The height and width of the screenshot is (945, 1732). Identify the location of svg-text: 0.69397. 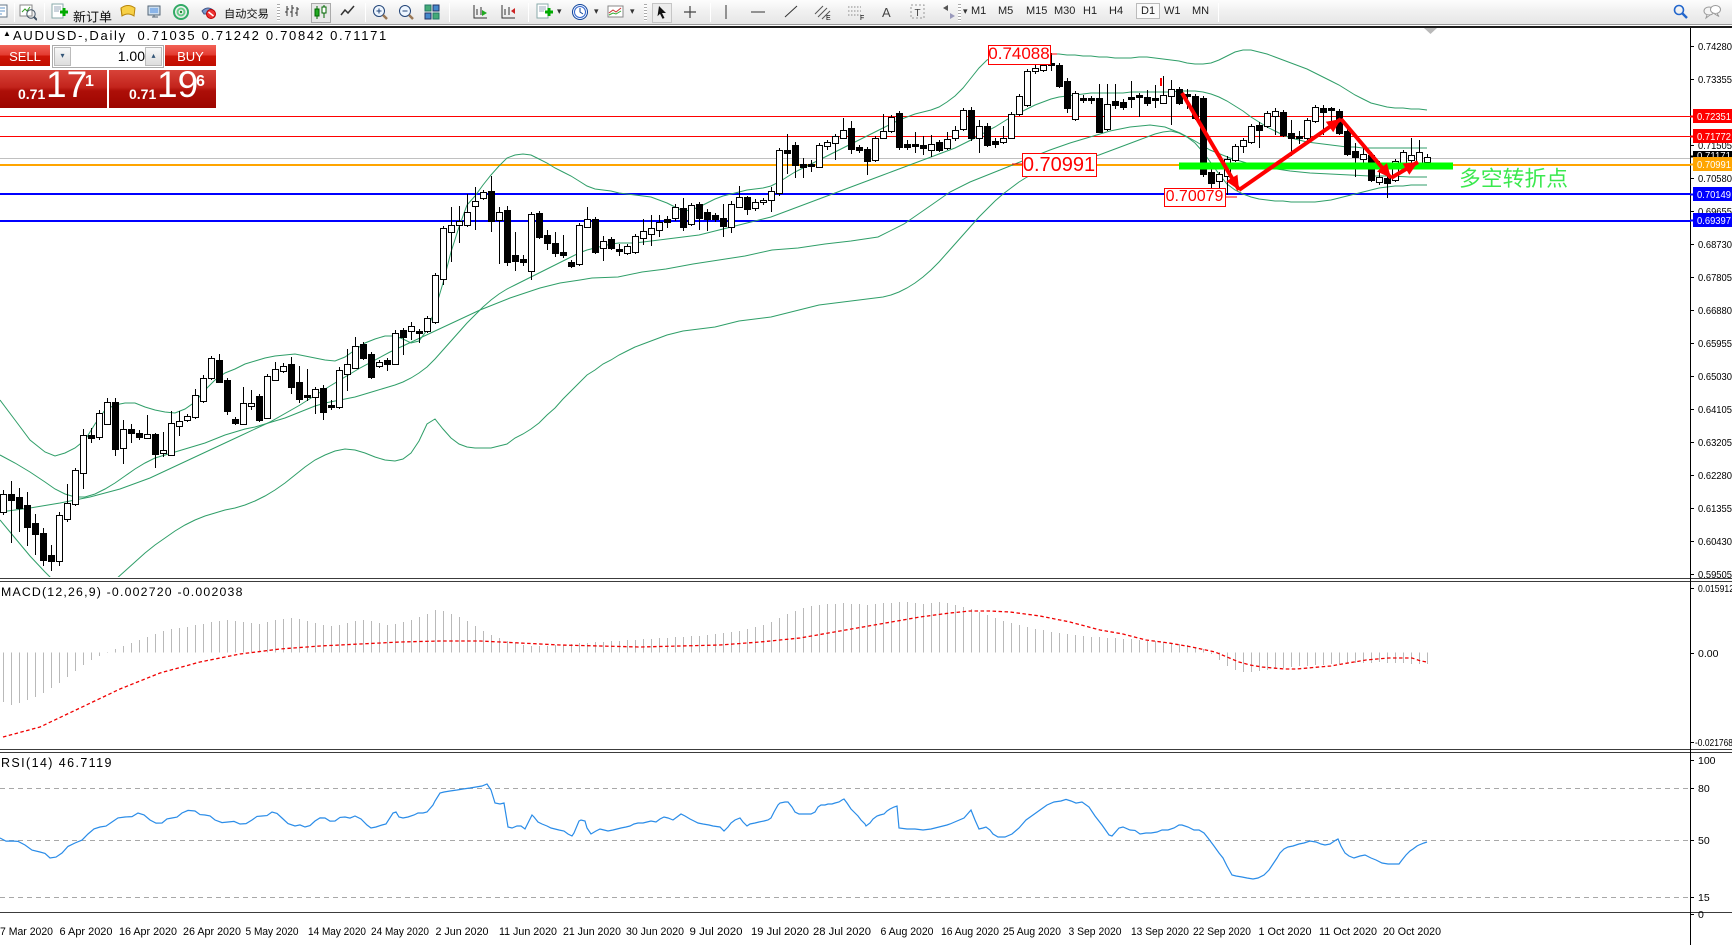
(1714, 221).